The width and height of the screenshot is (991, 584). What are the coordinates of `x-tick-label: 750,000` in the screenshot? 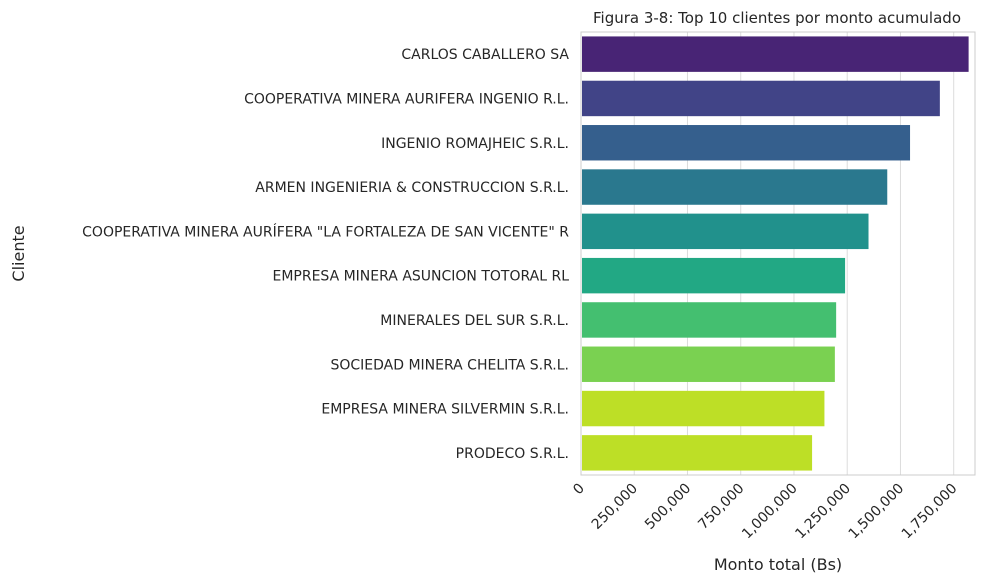 It's located at (721, 507).